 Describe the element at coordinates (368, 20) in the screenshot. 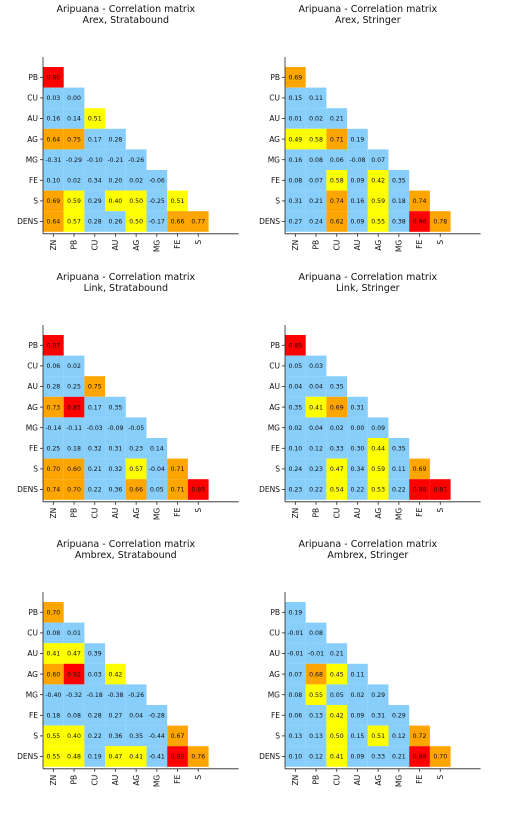

I see `panel-subtitle: Arex, Stringer` at that location.